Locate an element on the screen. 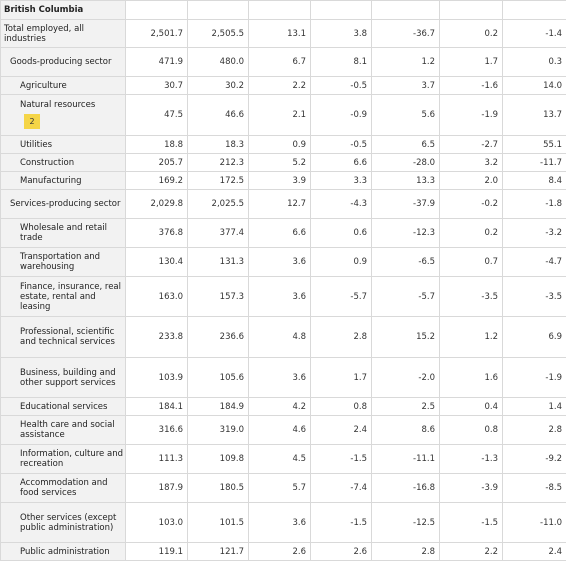  value-cell: -0.5 is located at coordinates (341, 144).